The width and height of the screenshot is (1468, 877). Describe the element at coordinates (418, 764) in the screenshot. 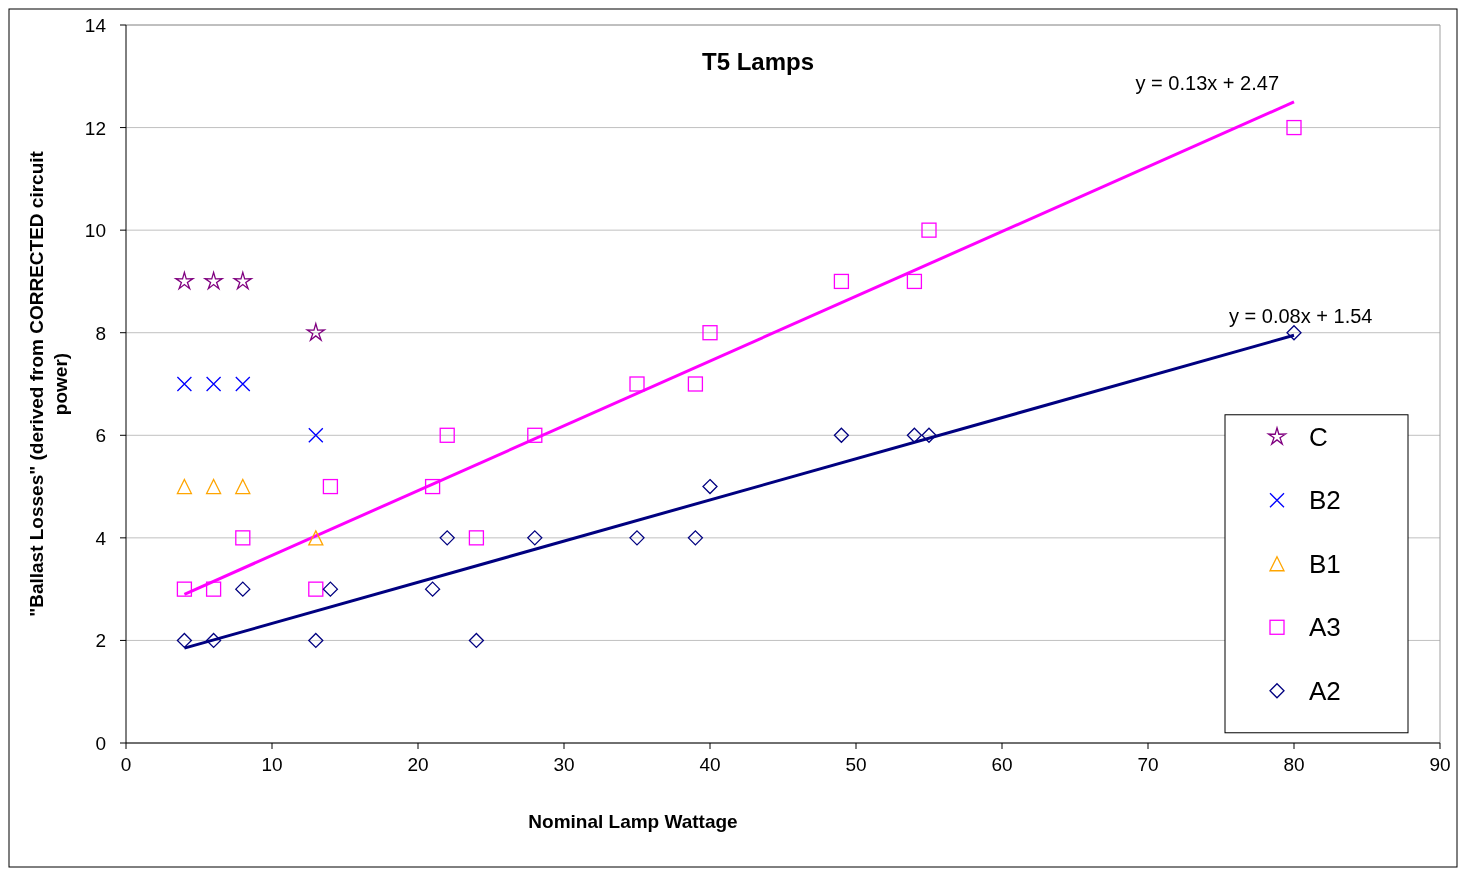

I see `x-tick-label: 20` at that location.